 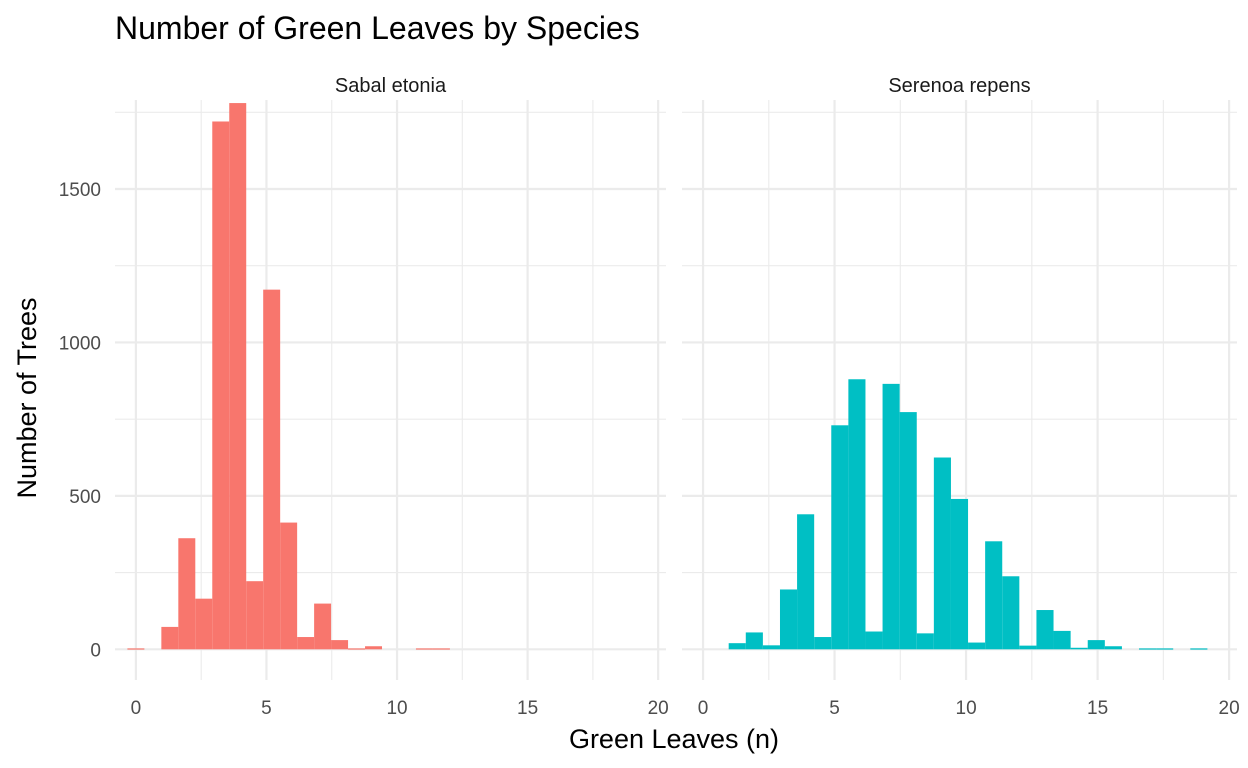 I want to click on y-axis-title: Number of Trees, so click(x=27, y=397).